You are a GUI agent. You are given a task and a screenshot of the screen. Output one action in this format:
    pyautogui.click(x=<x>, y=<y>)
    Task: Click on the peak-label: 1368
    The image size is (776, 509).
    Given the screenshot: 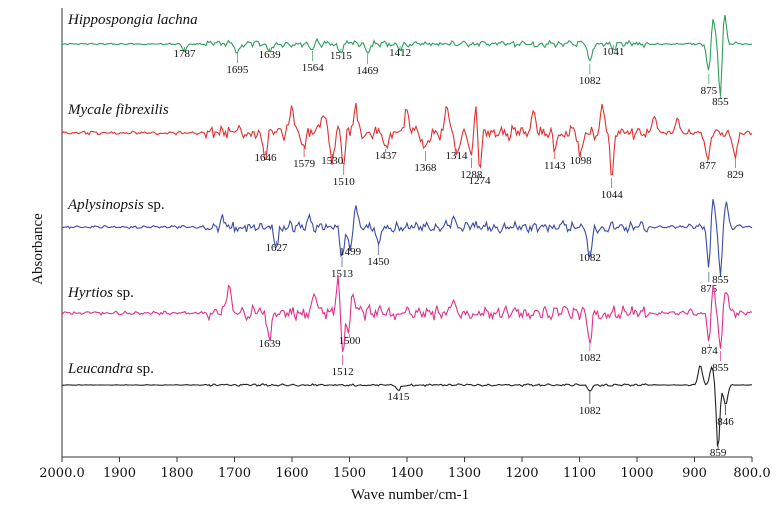 What is the action you would take?
    pyautogui.click(x=425, y=168)
    